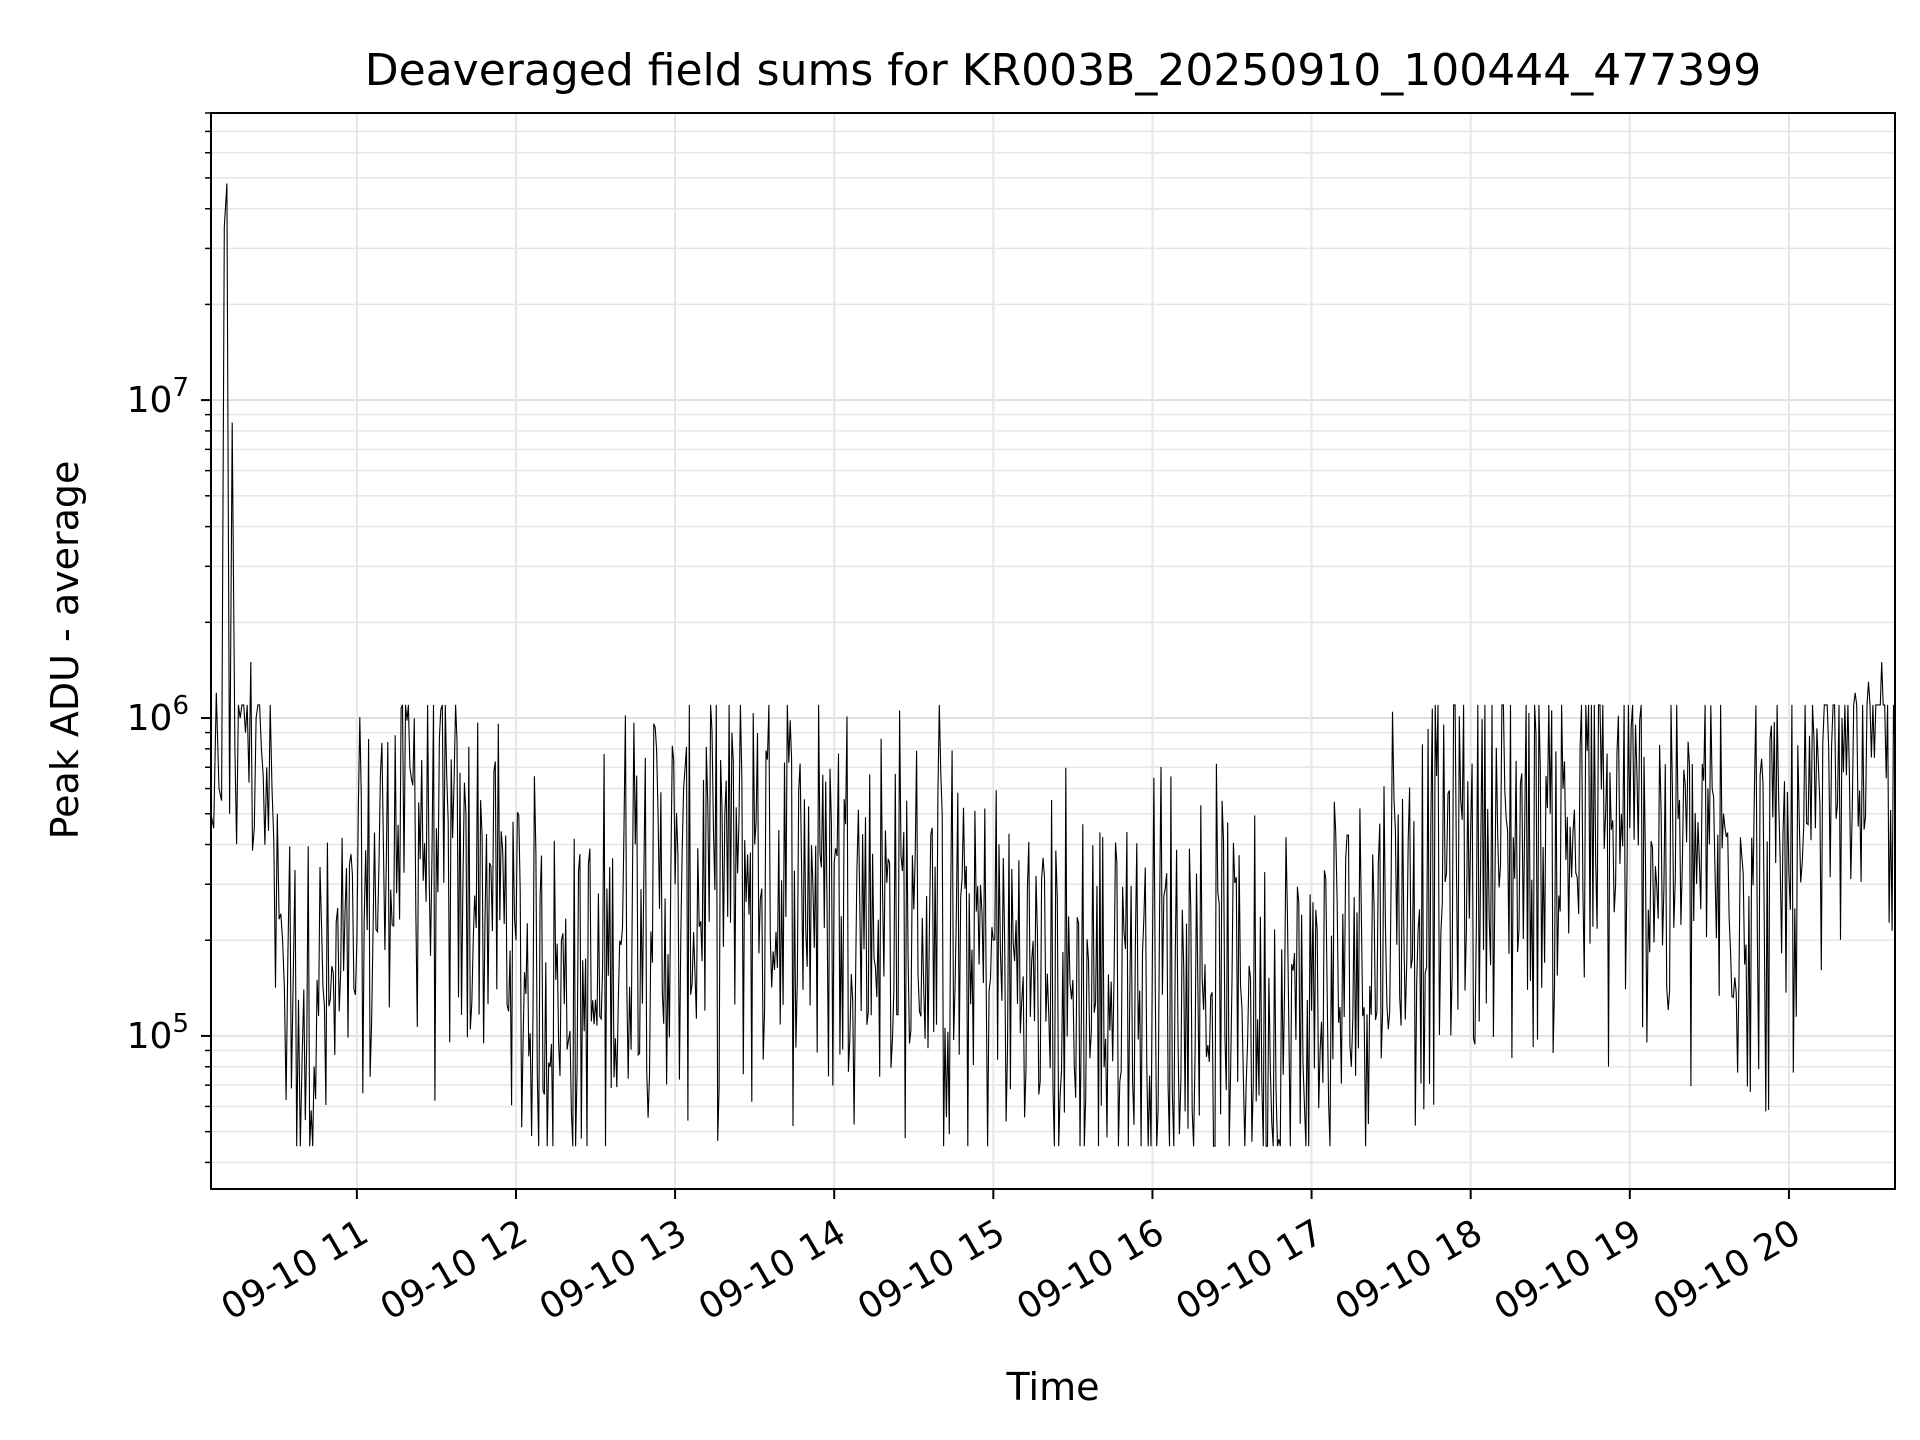 This screenshot has height=1440, width=1920. What do you see at coordinates (772, 1270) in the screenshot?
I see `x-tick-label: 09-10 14` at bounding box center [772, 1270].